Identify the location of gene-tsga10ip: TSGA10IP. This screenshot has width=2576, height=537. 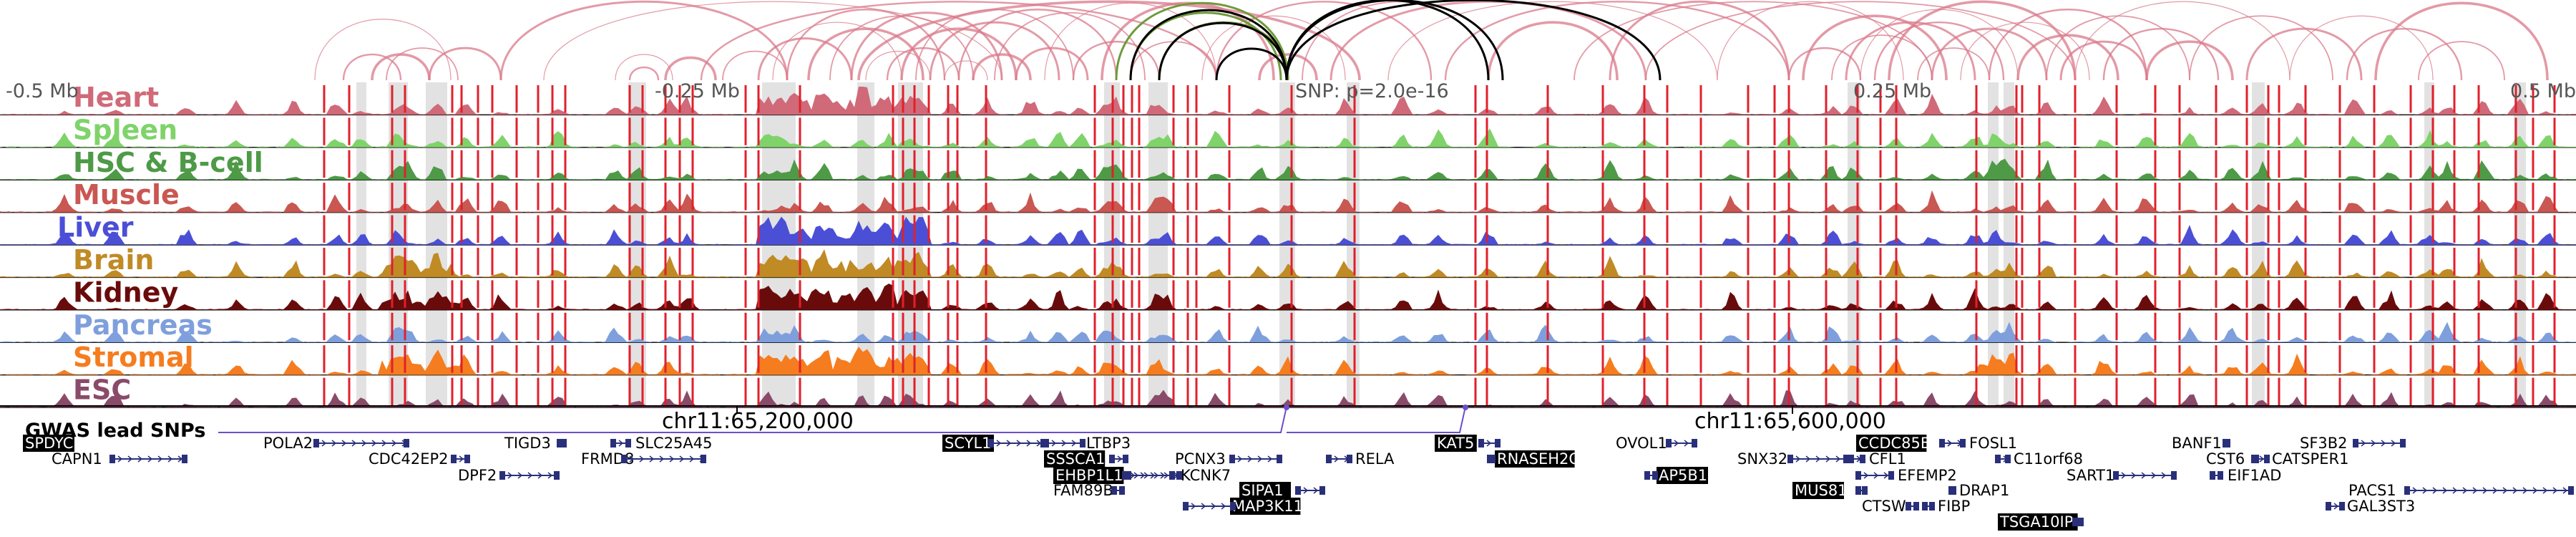
(2041, 522).